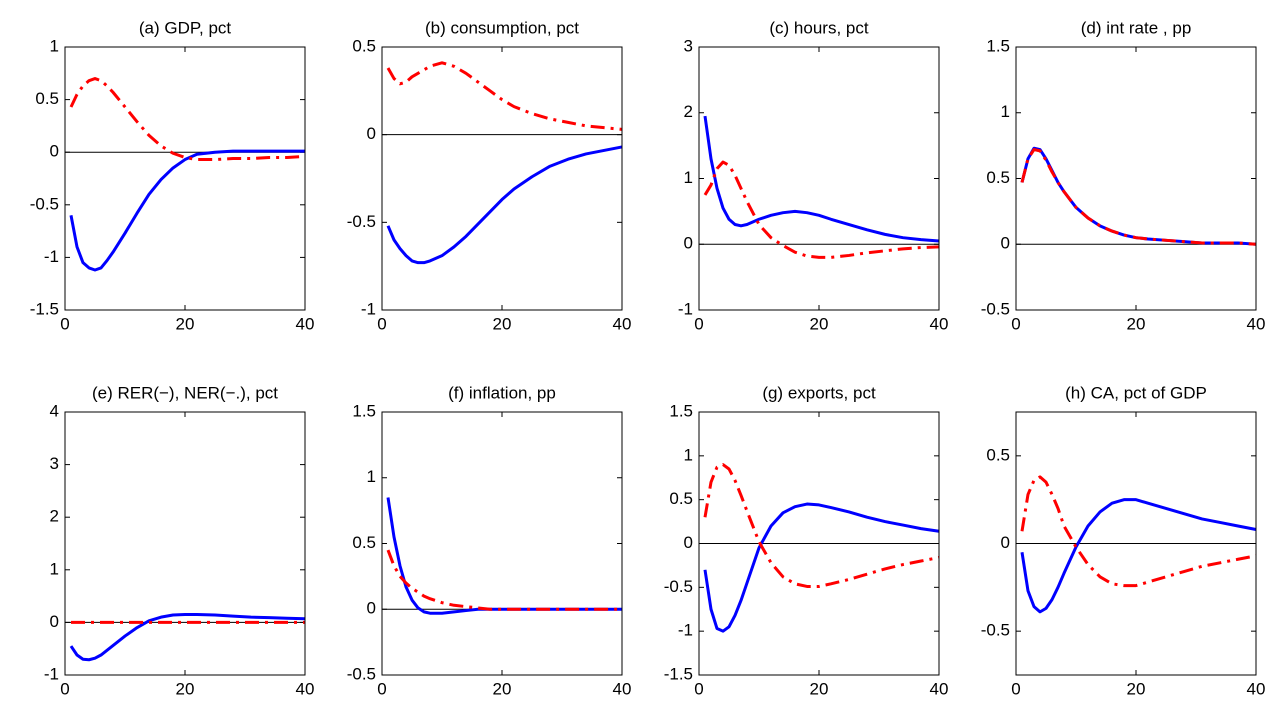  Describe the element at coordinates (502, 392) in the screenshot. I see `chart-title: (f) inflation, pp` at that location.